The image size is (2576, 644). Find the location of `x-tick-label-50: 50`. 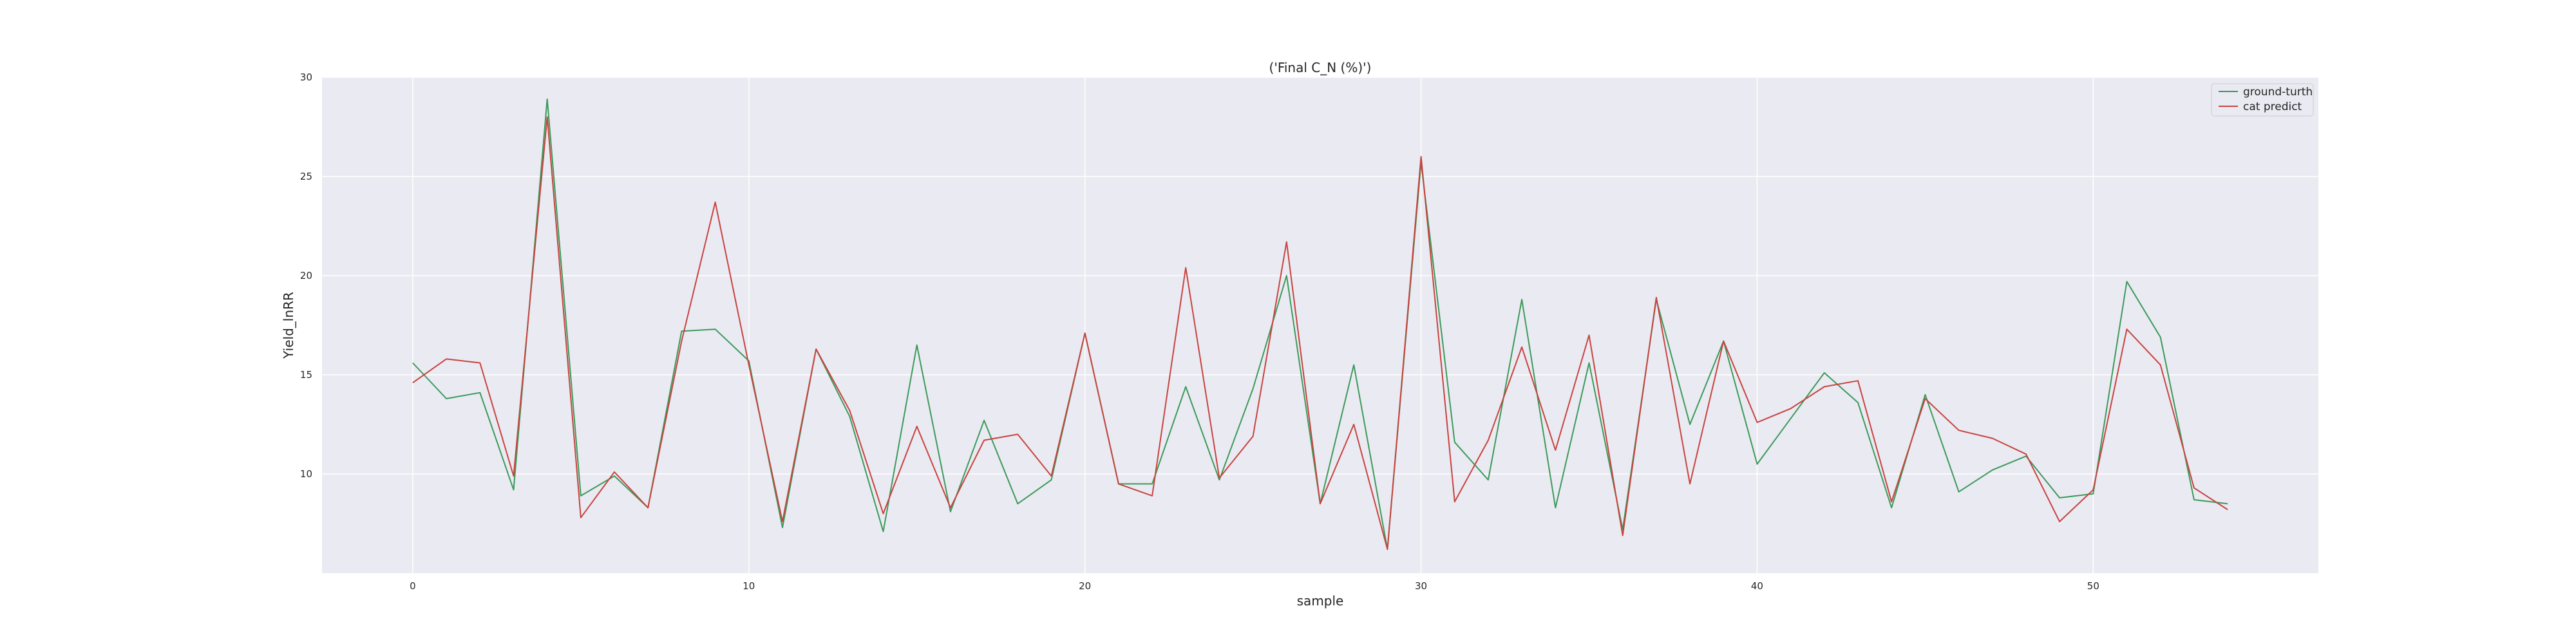

x-tick-label-50: 50 is located at coordinates (2093, 586).